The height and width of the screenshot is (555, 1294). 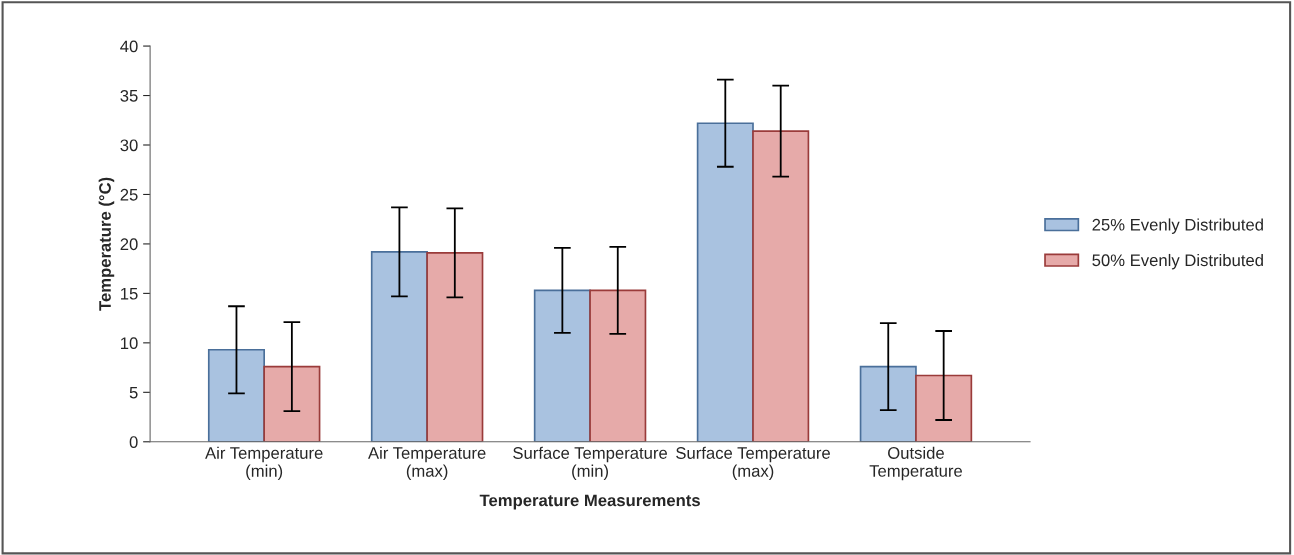 What do you see at coordinates (1177, 226) in the screenshot?
I see `legend-label: 25% Evenly Distributed` at bounding box center [1177, 226].